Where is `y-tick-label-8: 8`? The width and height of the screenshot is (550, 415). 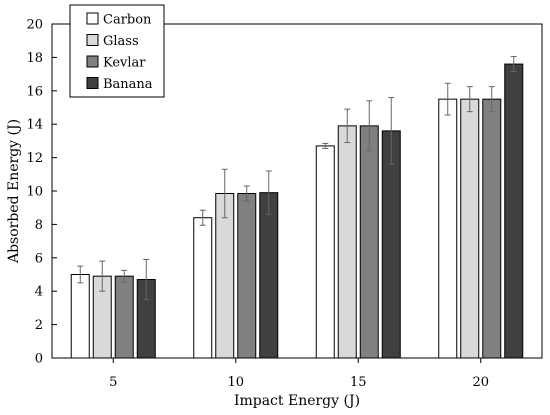 y-tick-label-8: 8 is located at coordinates (39, 225).